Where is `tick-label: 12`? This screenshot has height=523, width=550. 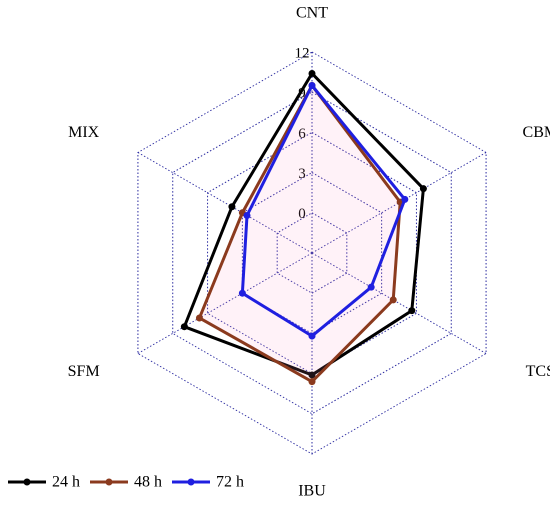 tick-label: 12 is located at coordinates (302, 53).